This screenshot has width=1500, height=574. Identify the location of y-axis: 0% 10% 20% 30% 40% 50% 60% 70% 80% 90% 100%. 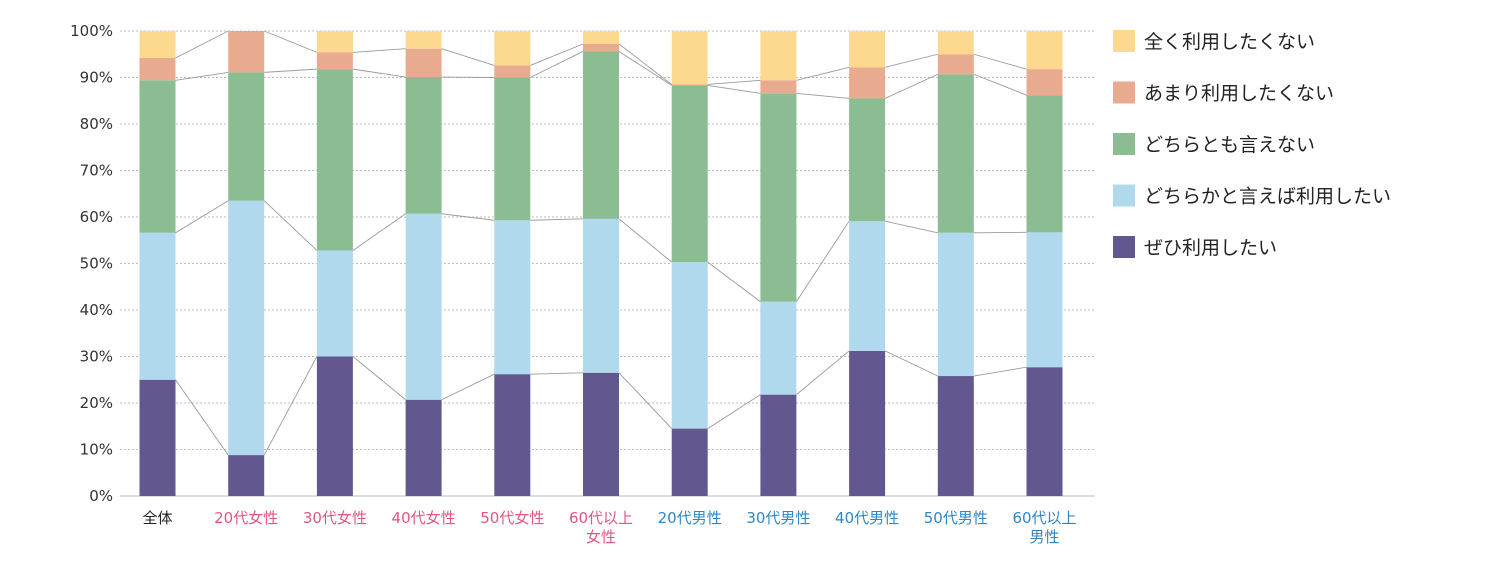
(91, 263).